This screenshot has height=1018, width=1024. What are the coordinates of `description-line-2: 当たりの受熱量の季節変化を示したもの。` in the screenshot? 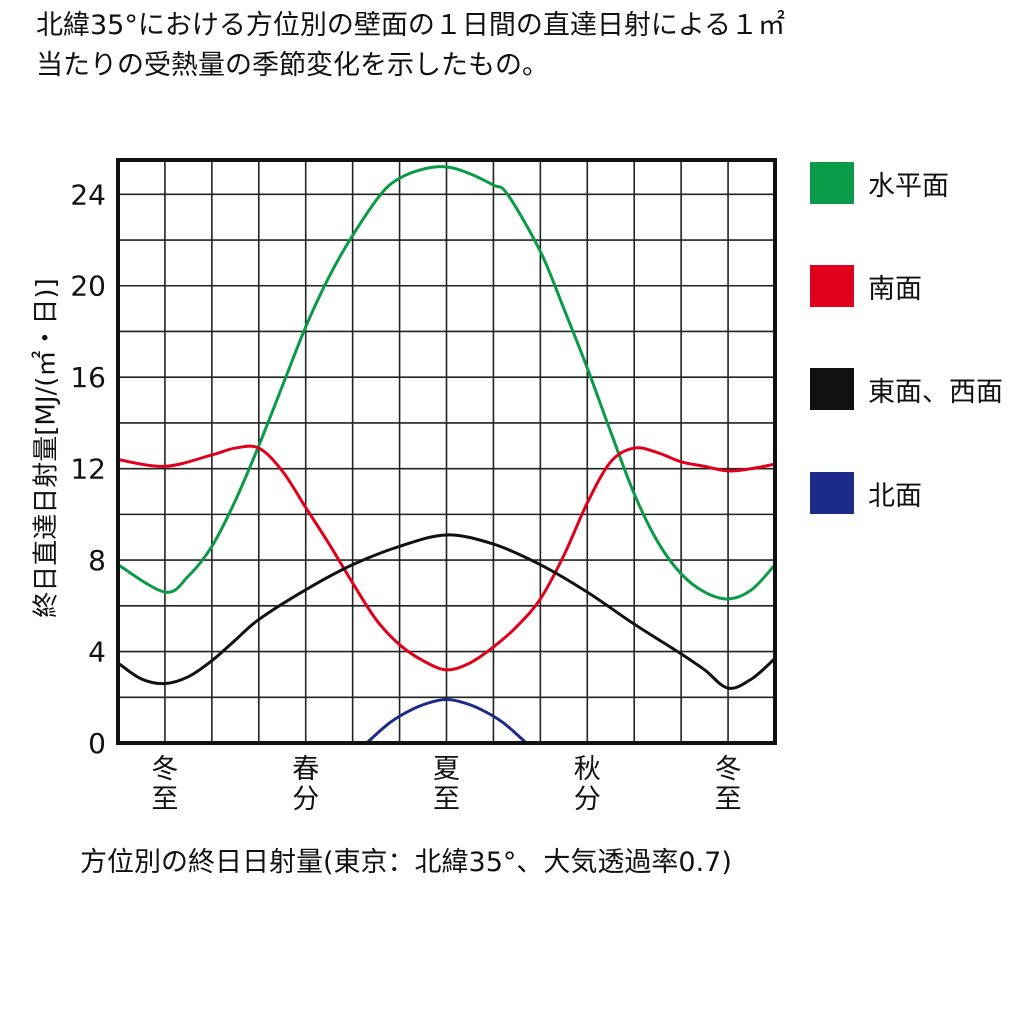 It's located at (292, 65).